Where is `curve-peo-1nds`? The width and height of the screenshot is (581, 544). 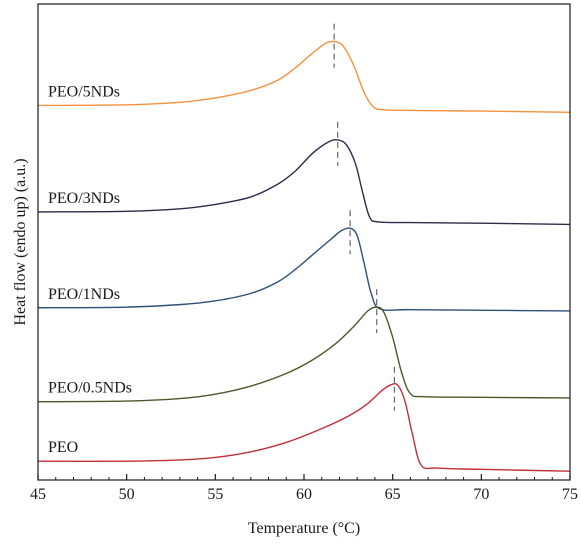
curve-peo-1nds is located at coordinates (304, 269).